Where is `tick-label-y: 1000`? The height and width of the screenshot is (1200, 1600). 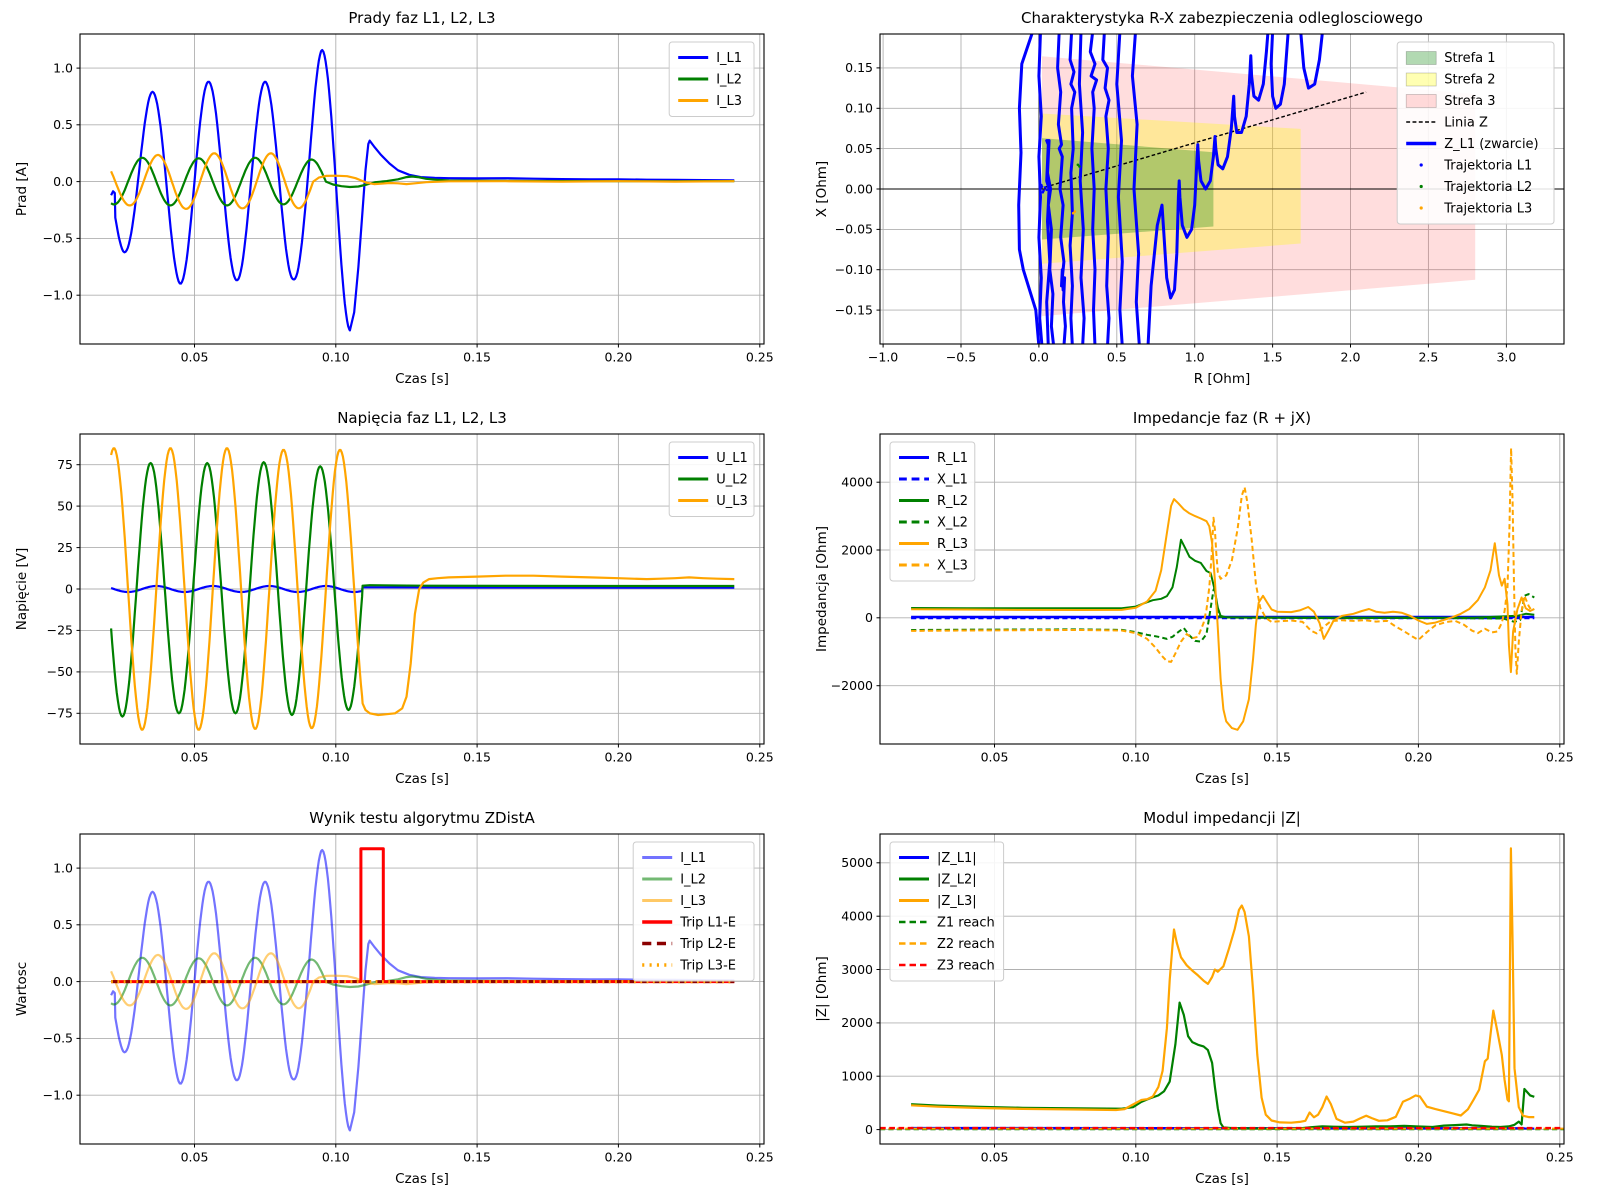
tick-label-y: 1000 is located at coordinates (857, 1076).